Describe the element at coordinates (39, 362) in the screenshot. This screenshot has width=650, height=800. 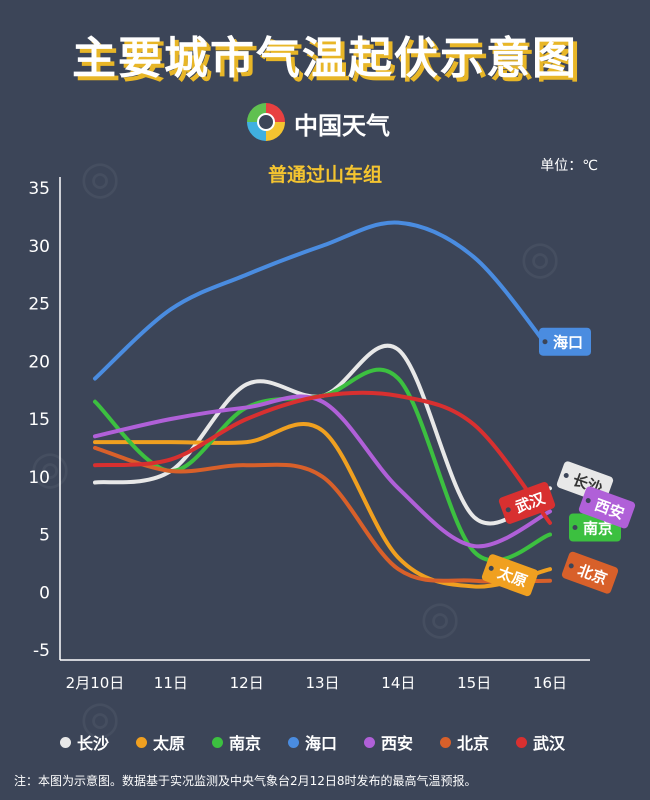
I see `y-tick-label: 20` at that location.